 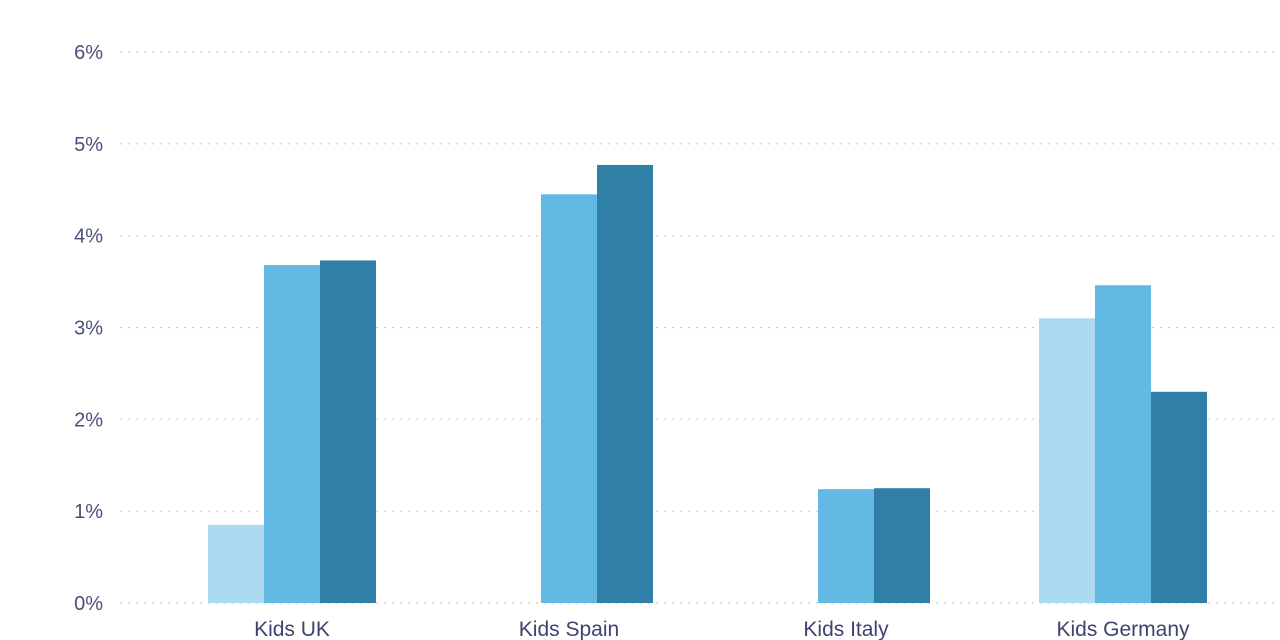 I want to click on y-tick-label: 0%, so click(x=88, y=604).